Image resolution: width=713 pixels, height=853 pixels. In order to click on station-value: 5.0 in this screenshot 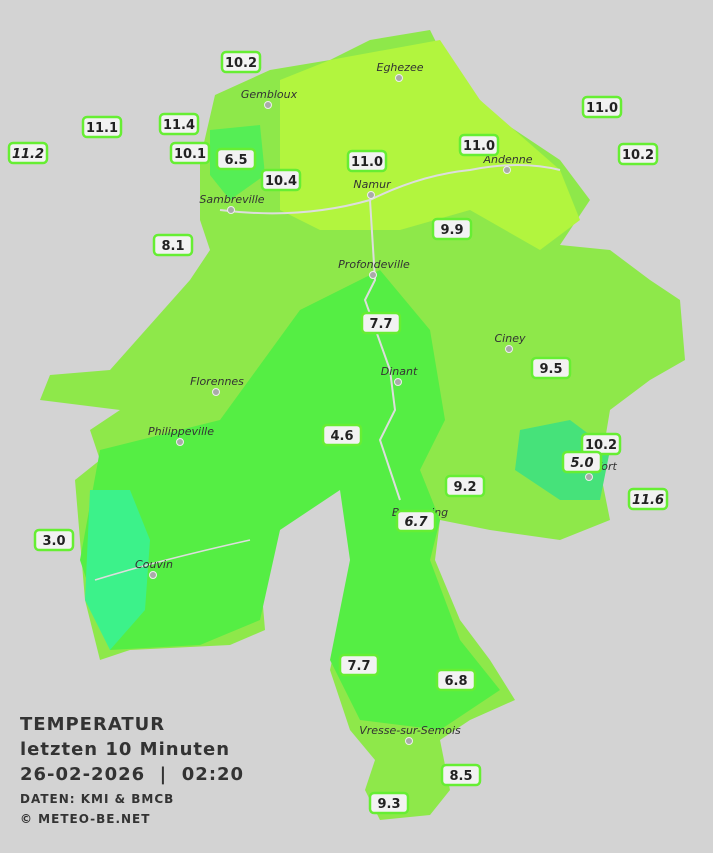, I will do `click(581, 463)`.